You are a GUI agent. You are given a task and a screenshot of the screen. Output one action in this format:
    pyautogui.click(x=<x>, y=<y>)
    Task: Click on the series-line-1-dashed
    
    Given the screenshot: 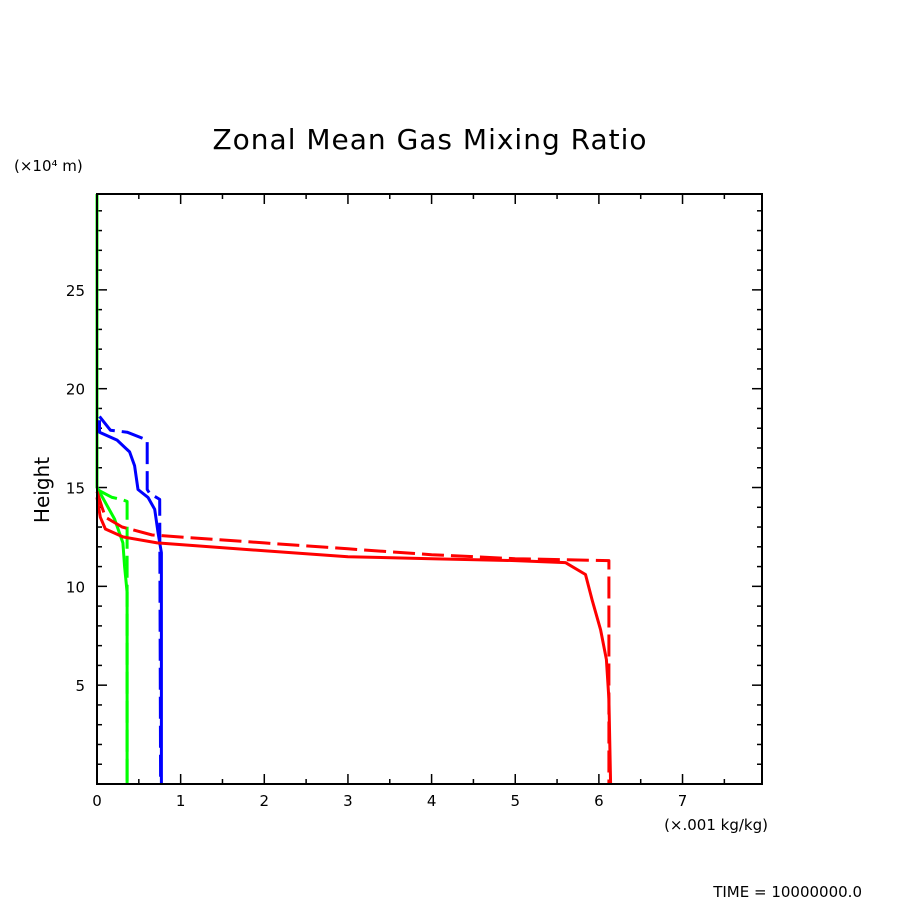 What is the action you would take?
    pyautogui.click(x=112, y=636)
    